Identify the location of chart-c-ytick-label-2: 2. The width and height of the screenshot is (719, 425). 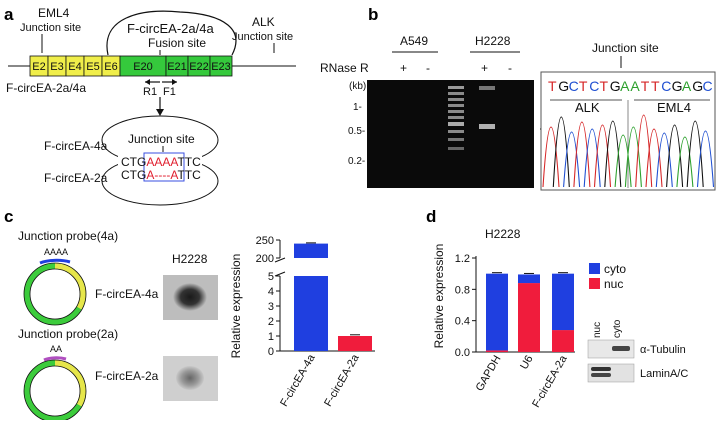
(271, 322).